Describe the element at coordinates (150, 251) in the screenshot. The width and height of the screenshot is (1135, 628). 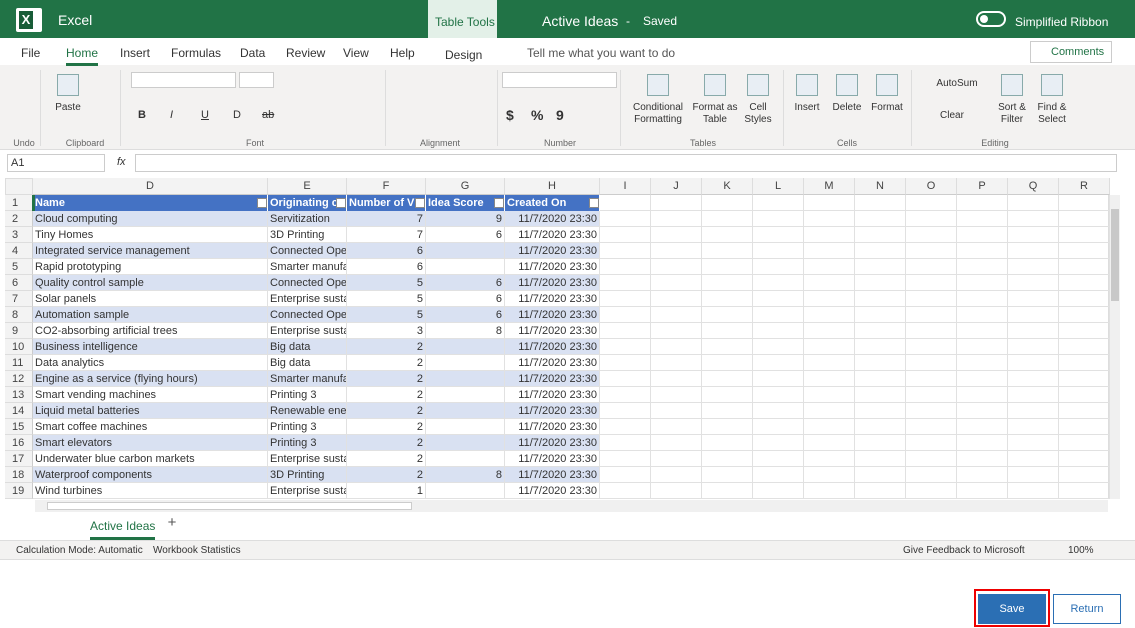
I see `table-cell: Integrated service management` at that location.